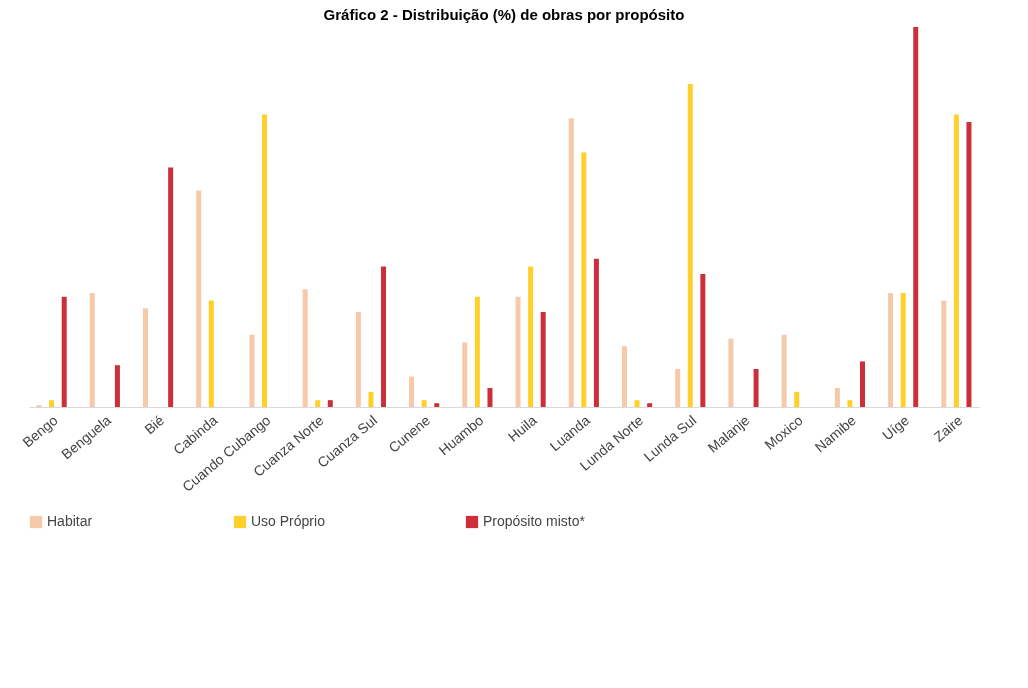 This screenshot has width=1028, height=688. Describe the element at coordinates (896, 427) in the screenshot. I see `x-tick-label: Uíge` at that location.